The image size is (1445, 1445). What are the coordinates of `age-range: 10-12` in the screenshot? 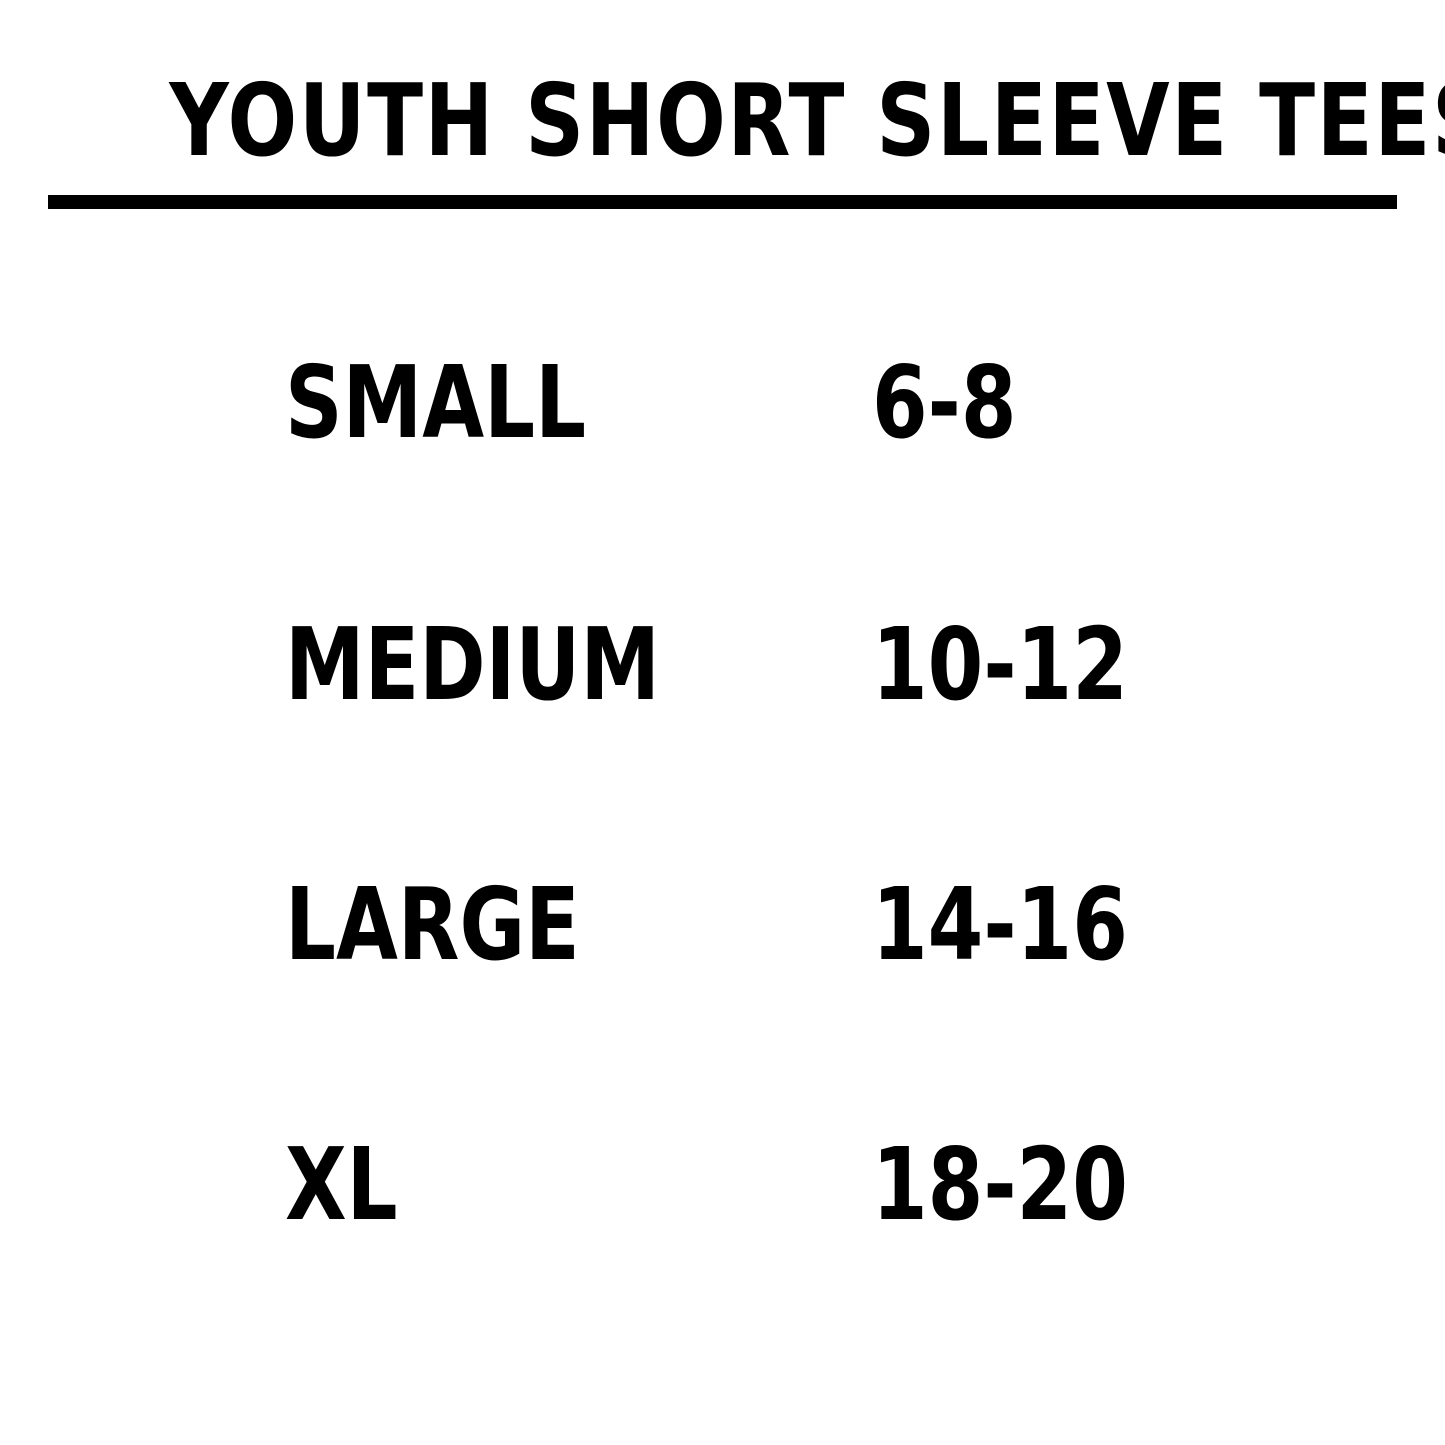 It's located at (1000, 664).